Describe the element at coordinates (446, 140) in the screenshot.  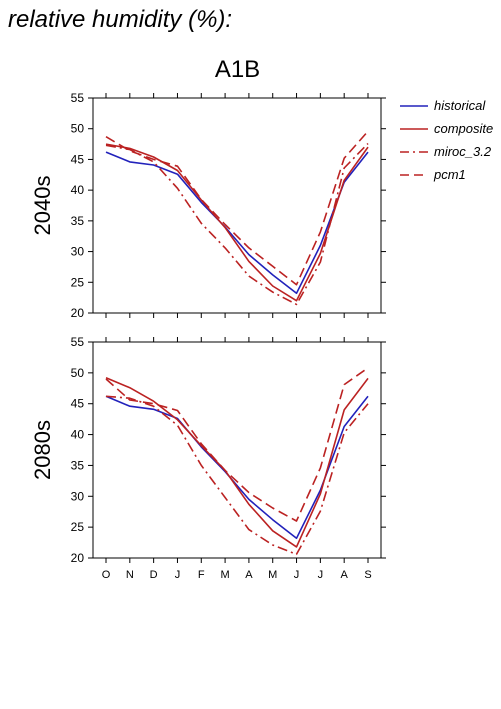
I see `legend: historical composite miroc_3.2 pcm1` at that location.